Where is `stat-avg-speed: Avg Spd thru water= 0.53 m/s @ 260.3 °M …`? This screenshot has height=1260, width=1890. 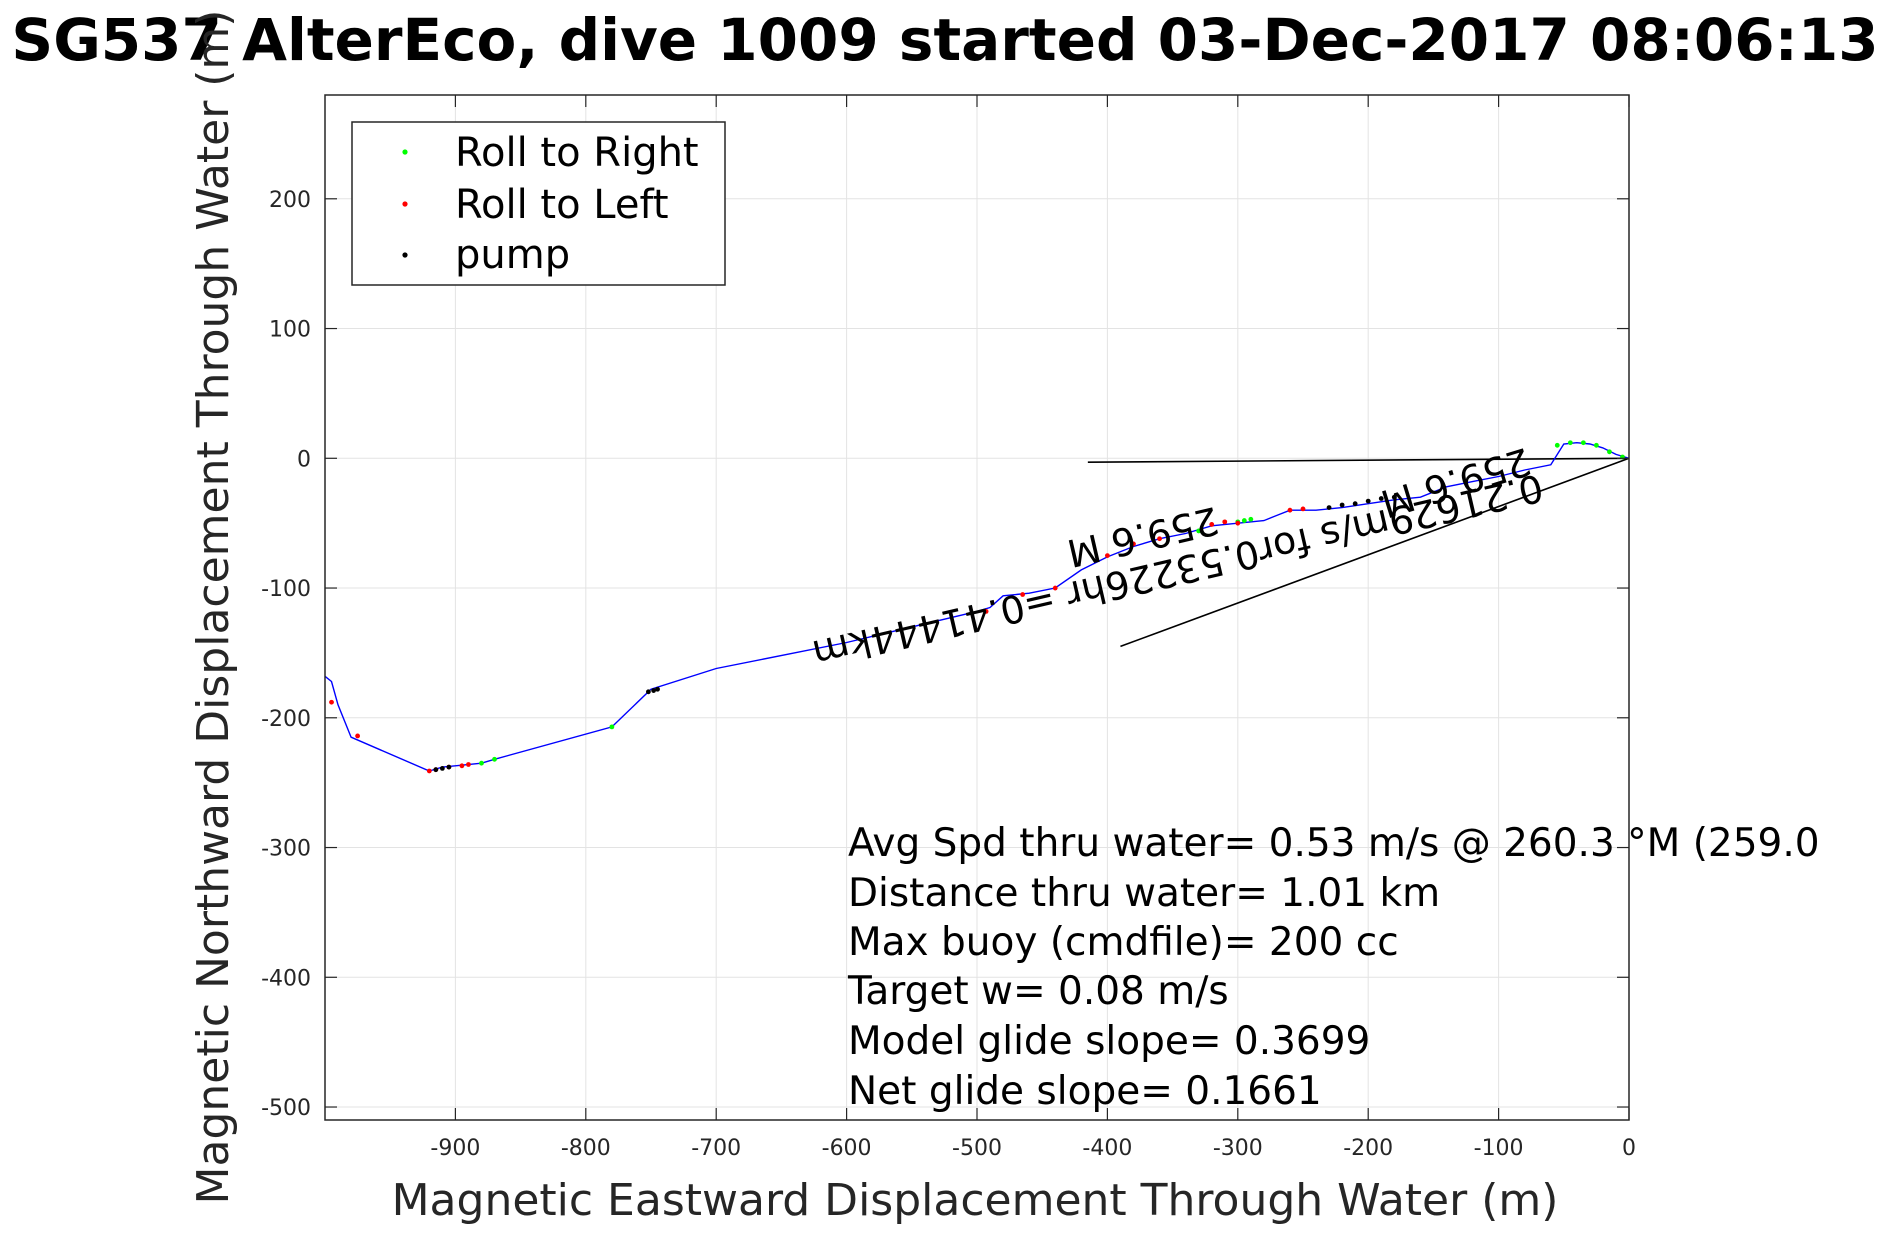
stat-avg-speed: Avg Spd thru water= 0.53 m/s @ 260.3 °M … is located at coordinates (1334, 843).